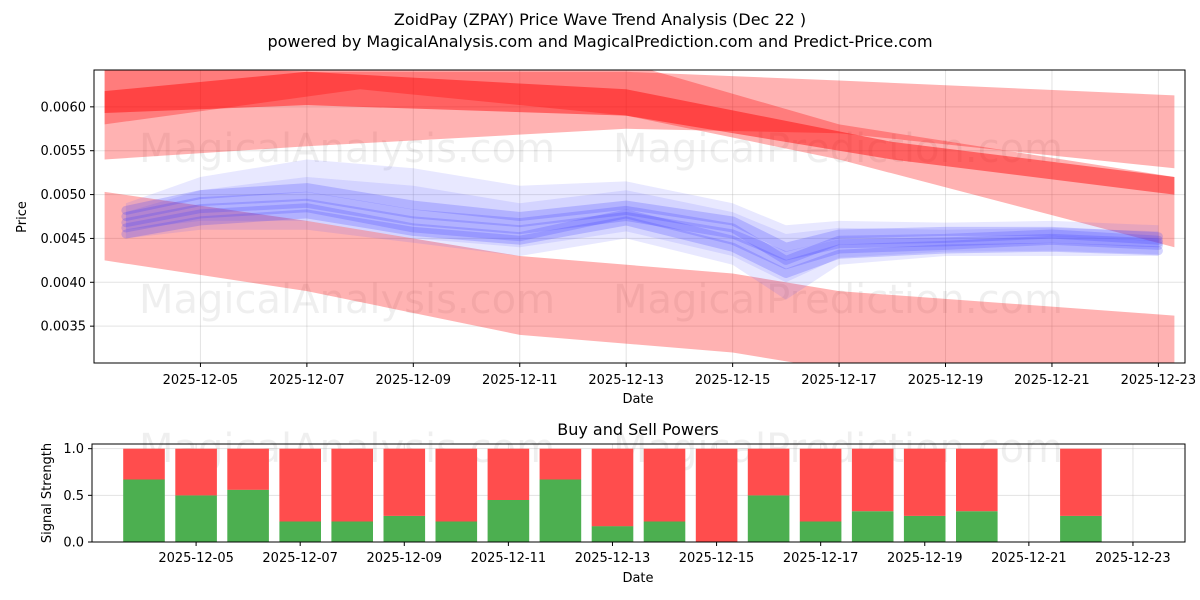 This screenshot has width=1200, height=600. Describe the element at coordinates (73, 496) in the screenshot. I see `y-tick-label: 0.5` at that location.